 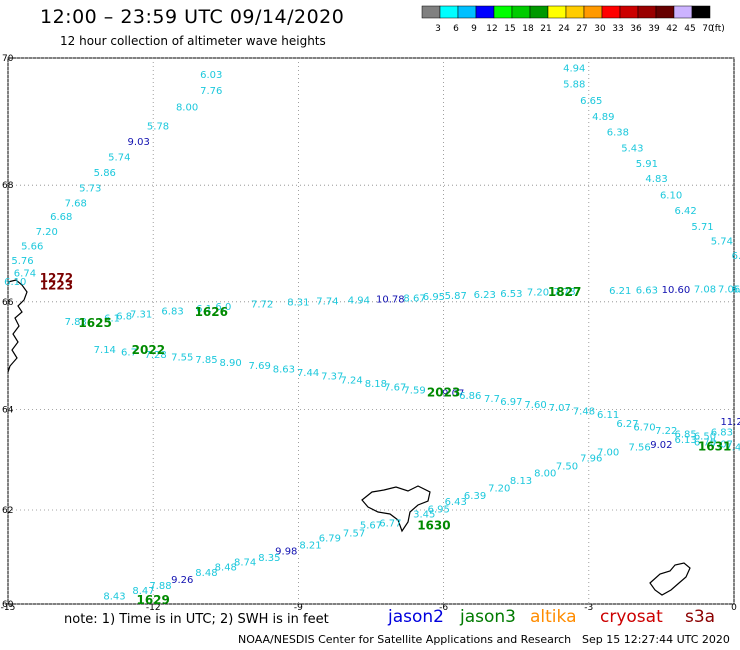 I want to click on lon-tick-label: 0, so click(x=734, y=608).